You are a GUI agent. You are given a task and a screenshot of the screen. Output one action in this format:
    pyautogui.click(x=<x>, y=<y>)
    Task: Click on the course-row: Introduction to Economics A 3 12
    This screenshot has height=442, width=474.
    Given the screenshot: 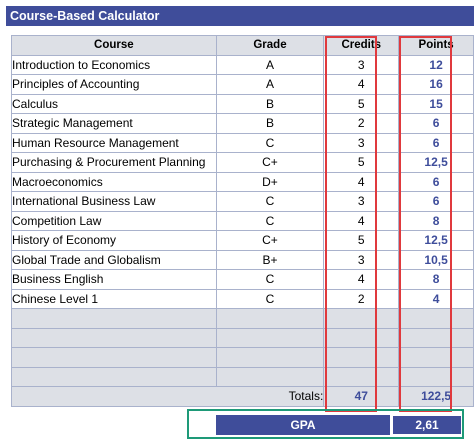 What is the action you would take?
    pyautogui.click(x=242, y=64)
    